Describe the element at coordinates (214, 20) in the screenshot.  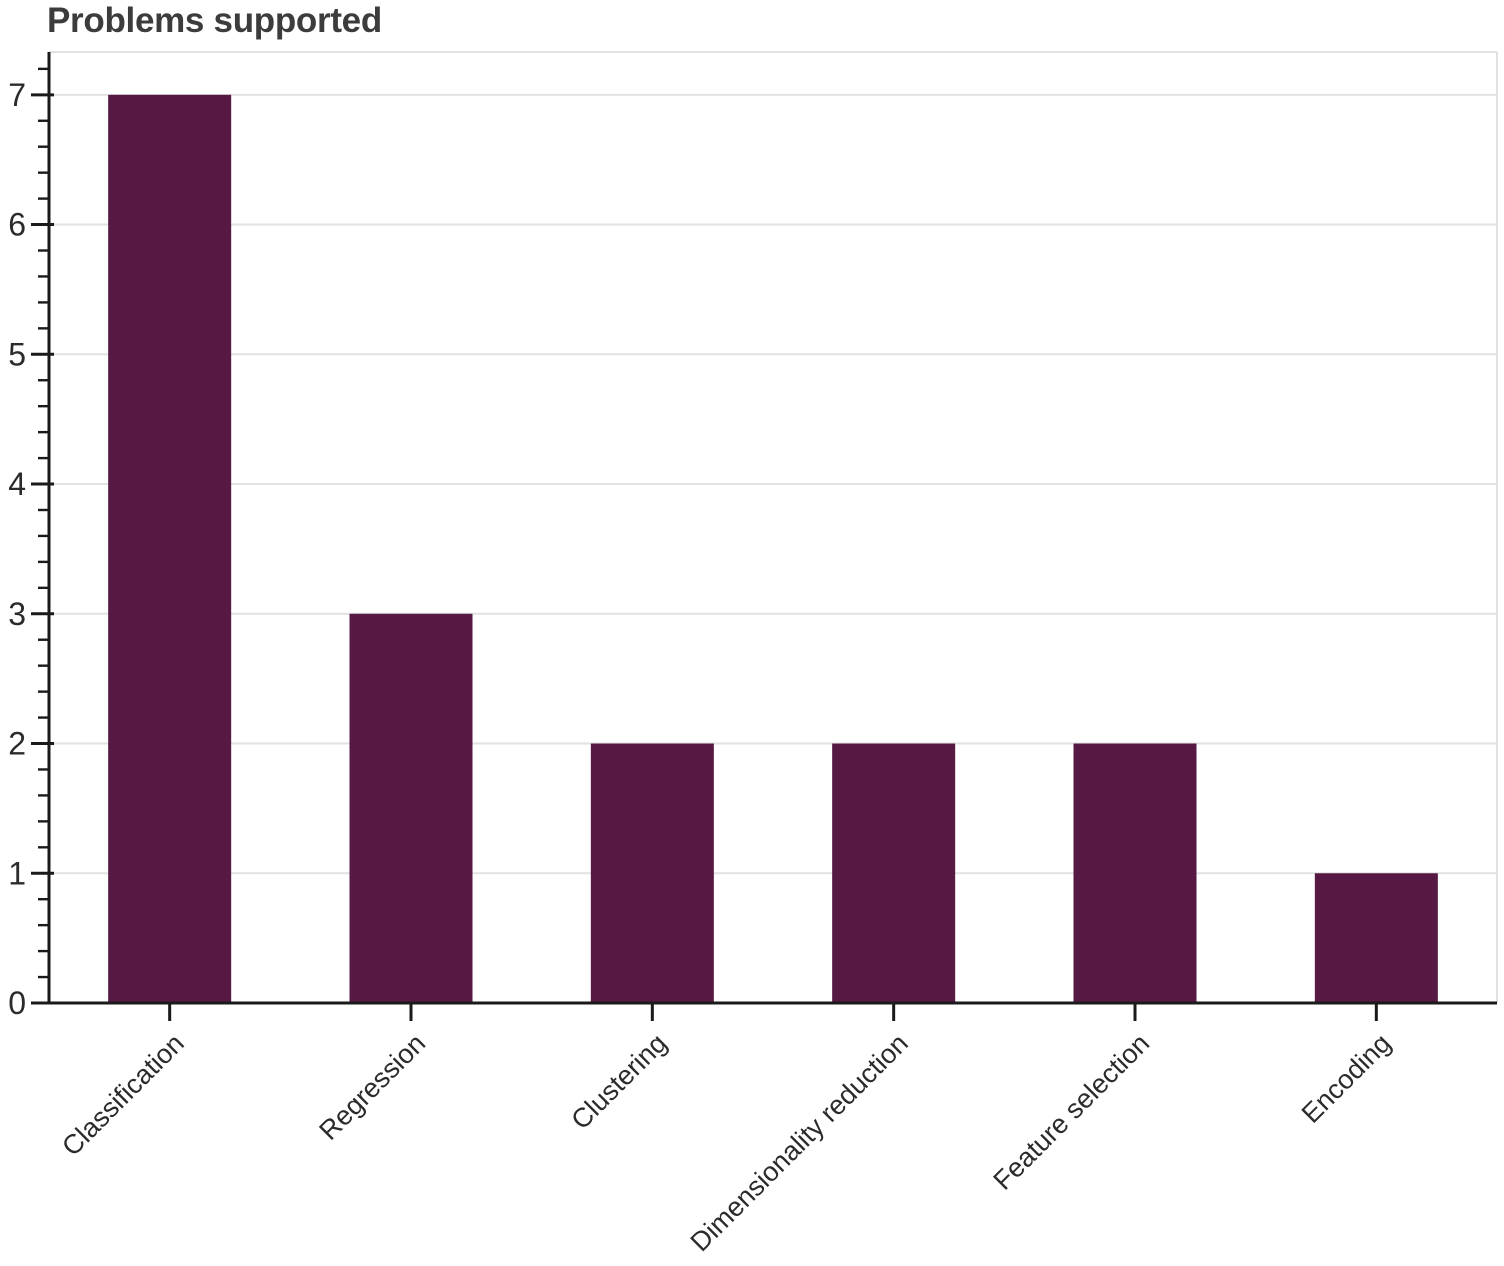
I see `chart-title: Problems supported` at that location.